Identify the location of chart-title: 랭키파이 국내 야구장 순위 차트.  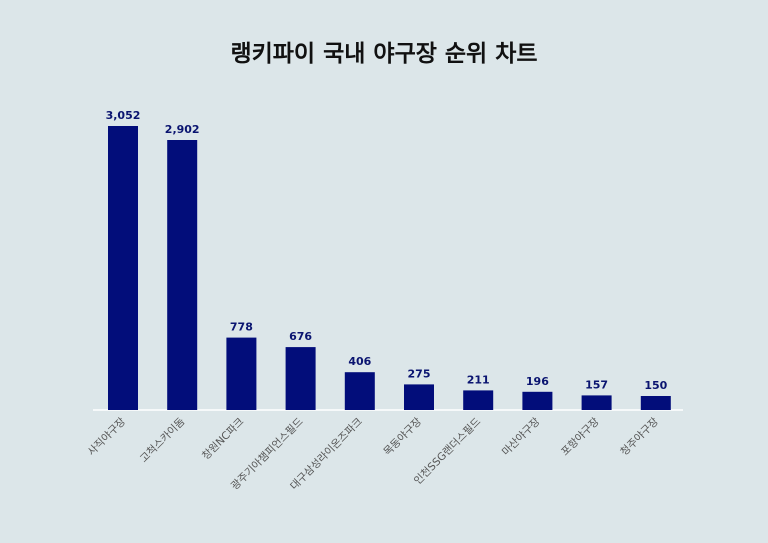
(384, 54).